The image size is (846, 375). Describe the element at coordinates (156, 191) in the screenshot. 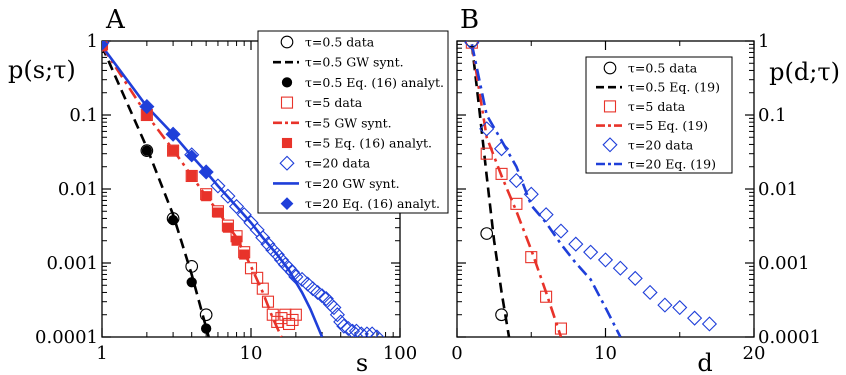

I see `series-line-0-5-gw-synt` at that location.